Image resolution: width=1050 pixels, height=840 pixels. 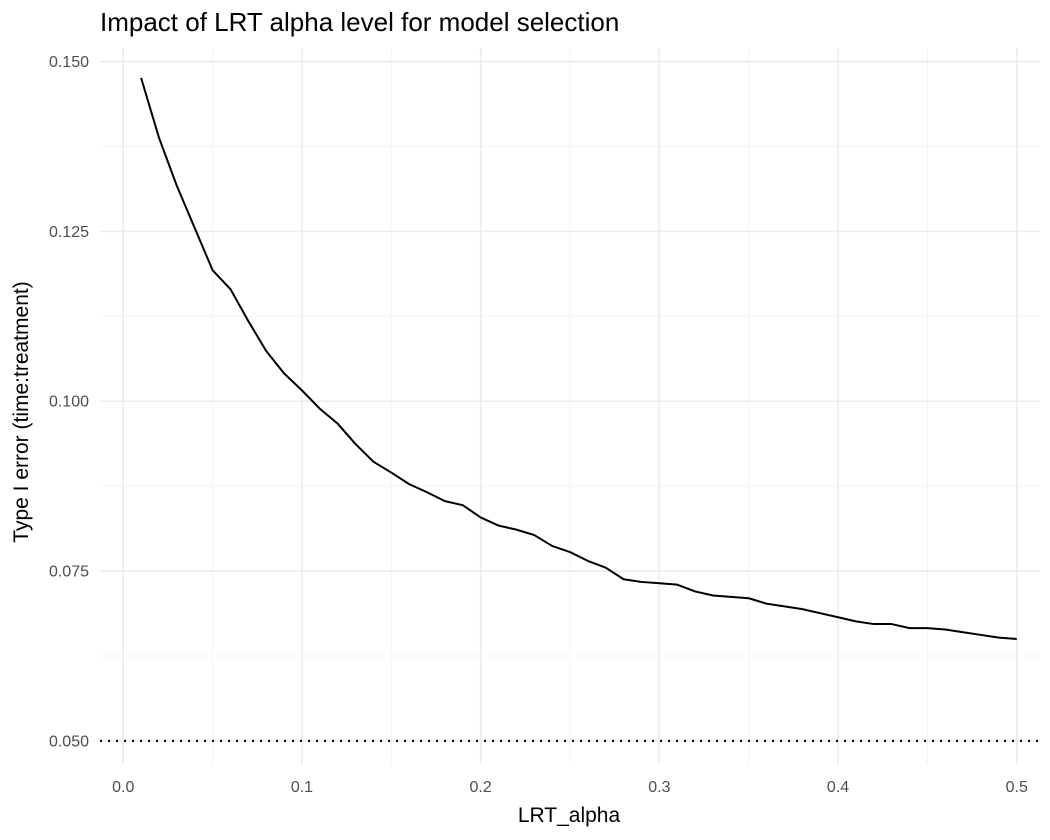 I want to click on x-tick-label: 0.5, so click(x=1017, y=787).